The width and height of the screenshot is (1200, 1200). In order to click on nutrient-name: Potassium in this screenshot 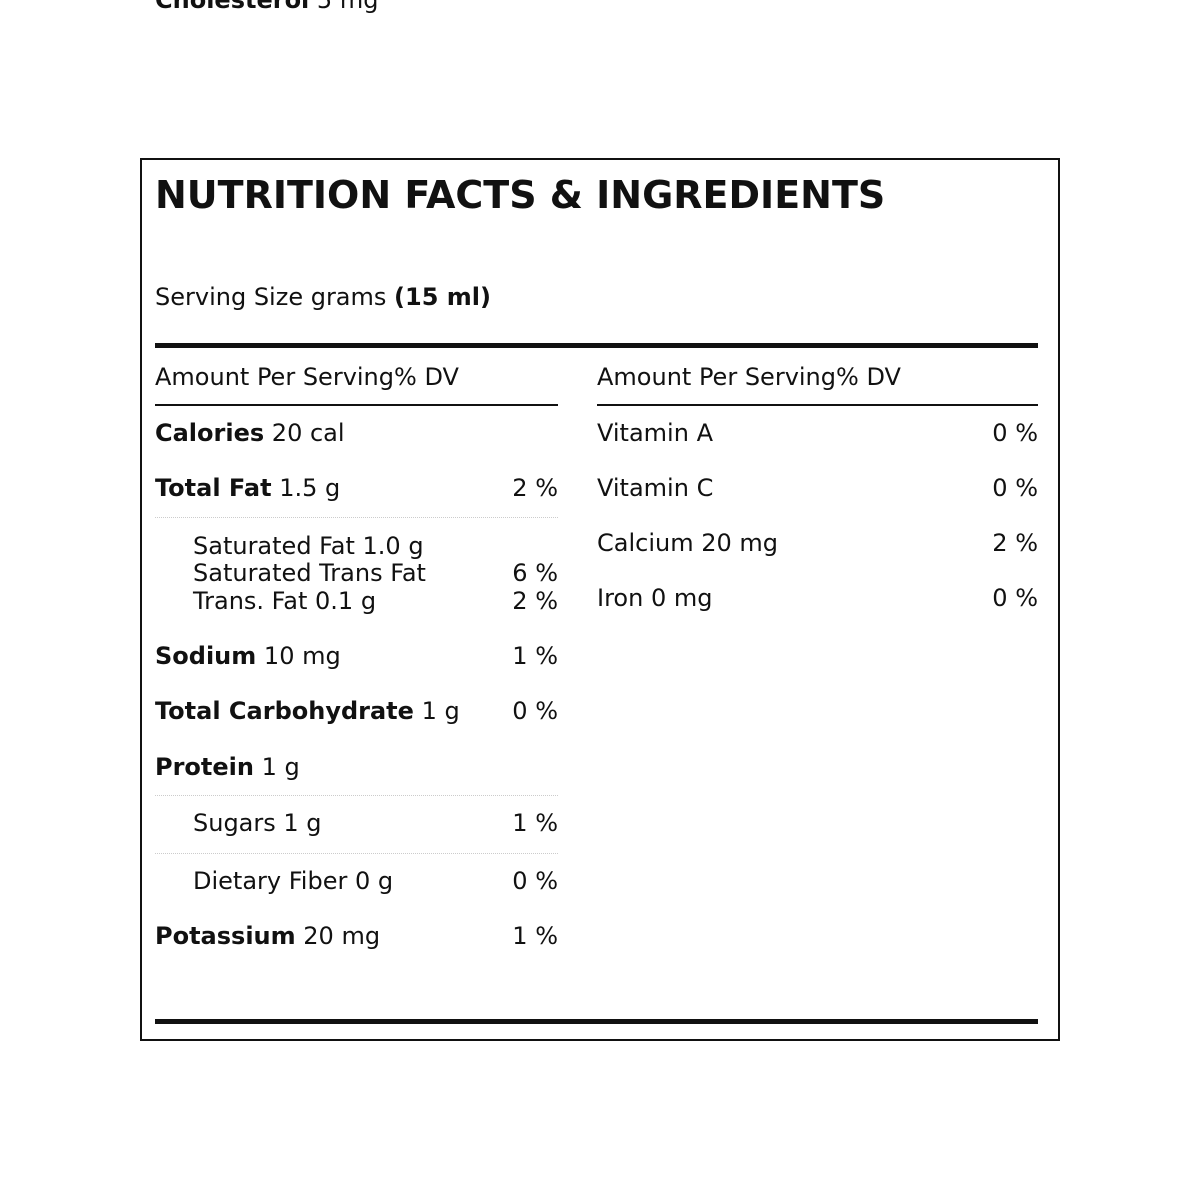, I will do `click(225, 936)`.